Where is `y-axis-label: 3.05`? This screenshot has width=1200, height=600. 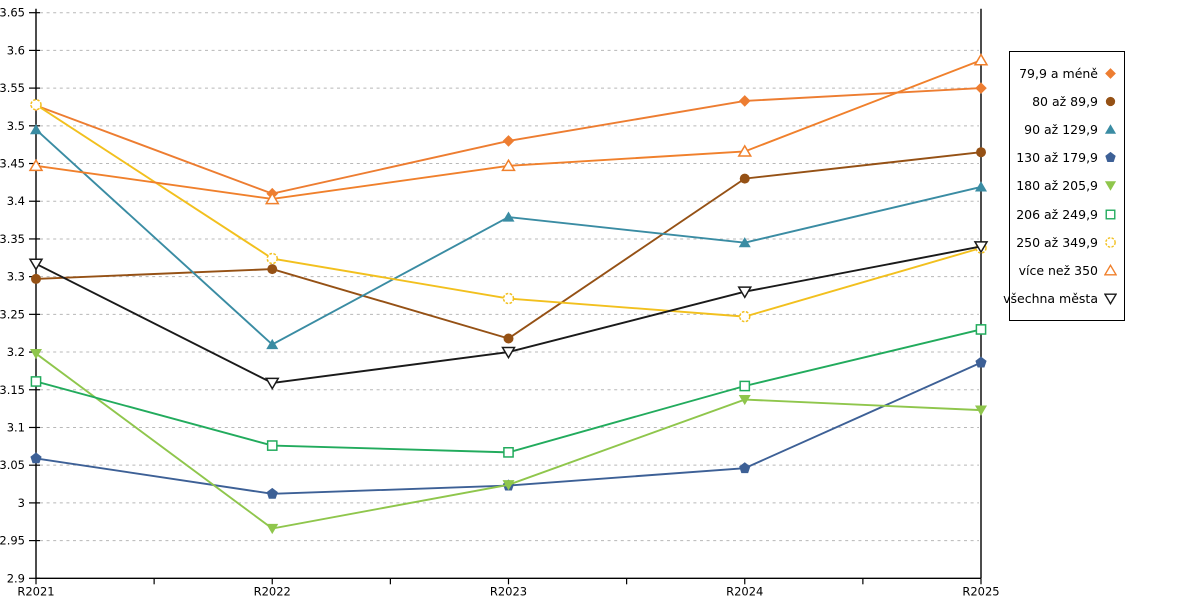 y-axis-label: 3.05 is located at coordinates (12, 465).